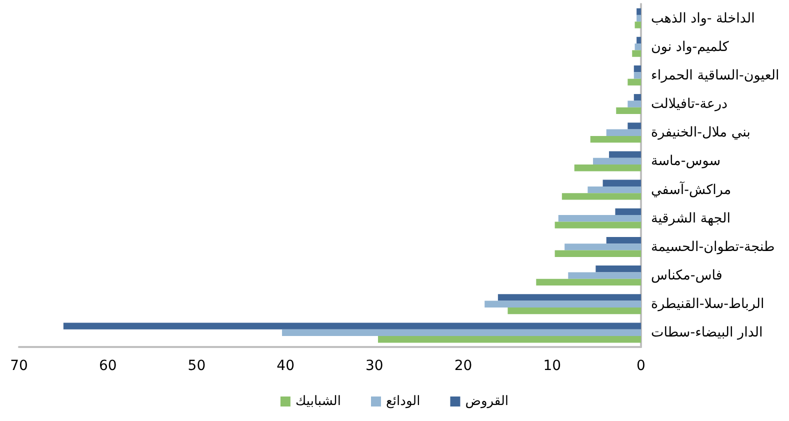  Describe the element at coordinates (686, 276) in the screenshot. I see `y-tick-label: فاس-مكناس` at that location.